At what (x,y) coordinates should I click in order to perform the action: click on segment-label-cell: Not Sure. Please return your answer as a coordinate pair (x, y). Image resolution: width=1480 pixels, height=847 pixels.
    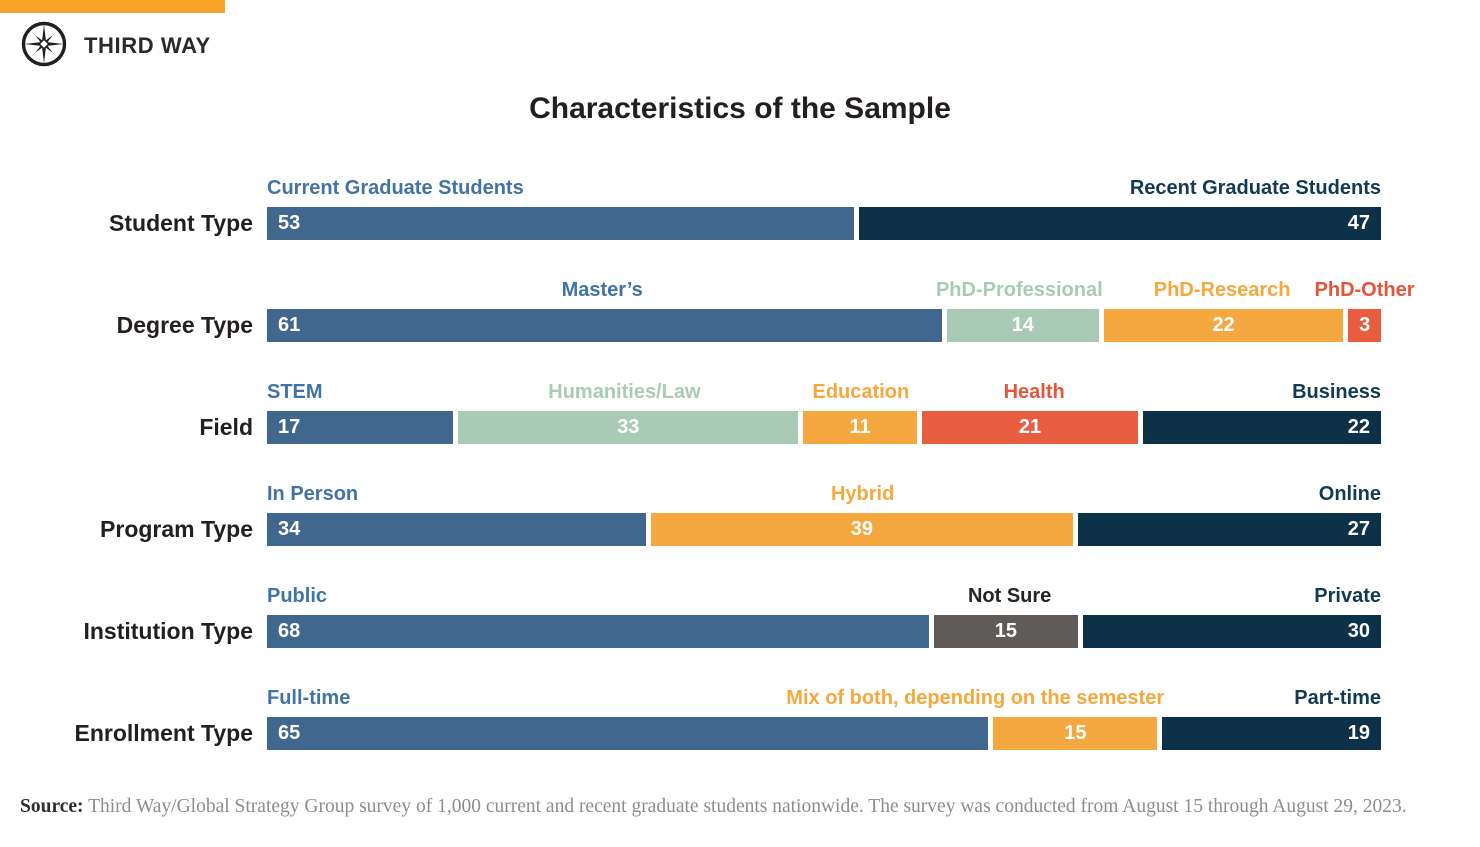
    Looking at the image, I should click on (1009, 595).